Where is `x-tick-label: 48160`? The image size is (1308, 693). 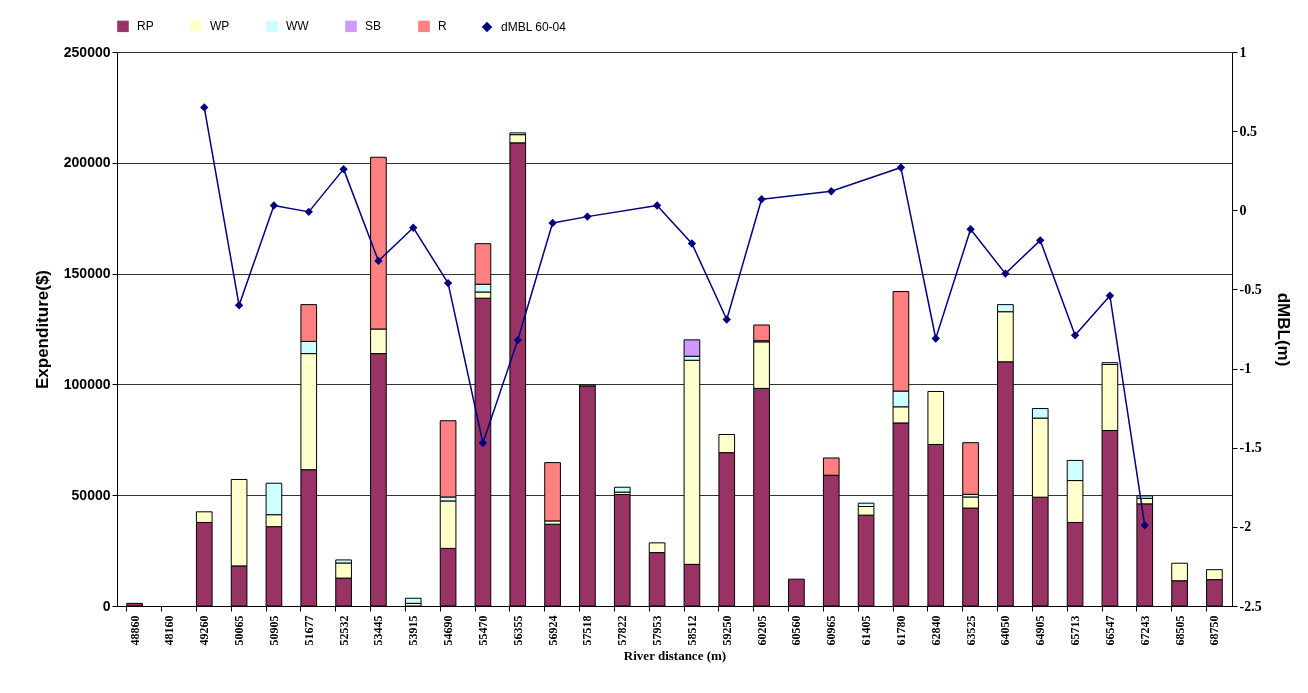 x-tick-label: 48160 is located at coordinates (169, 630).